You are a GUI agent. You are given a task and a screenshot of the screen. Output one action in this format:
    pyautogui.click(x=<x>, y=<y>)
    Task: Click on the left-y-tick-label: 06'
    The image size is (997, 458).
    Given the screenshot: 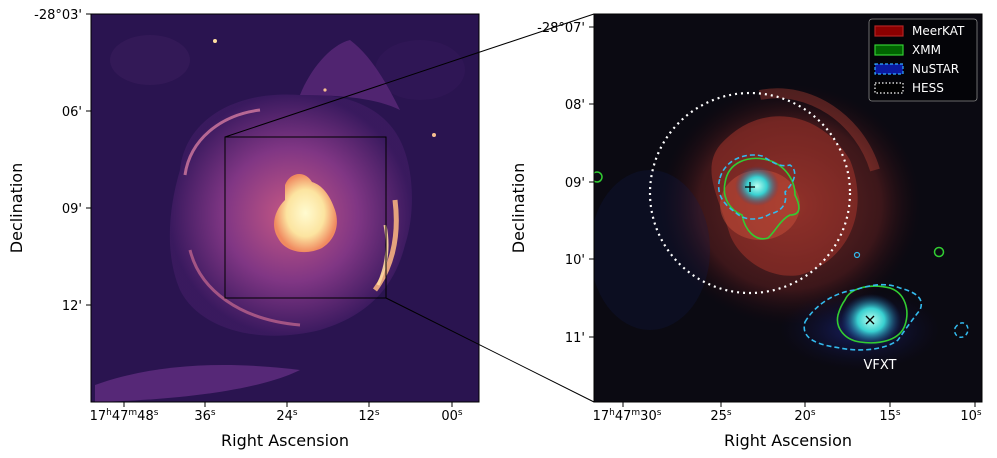 What is the action you would take?
    pyautogui.click(x=72, y=112)
    